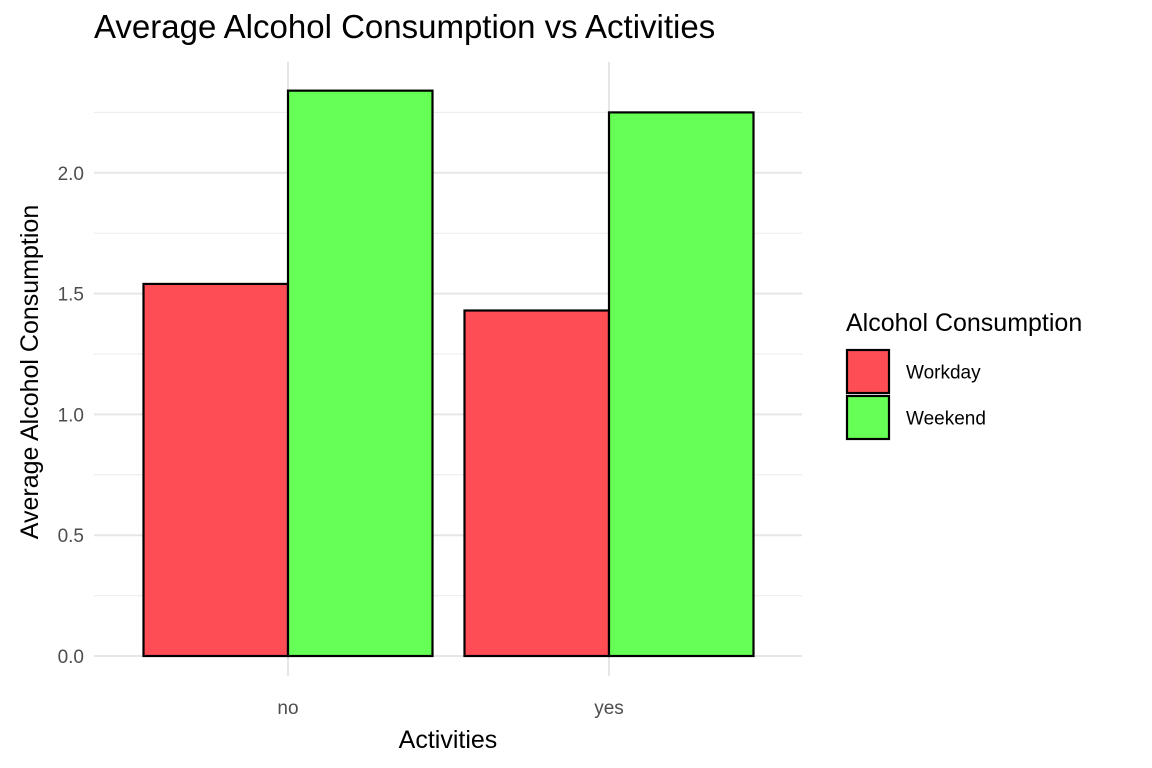 The width and height of the screenshot is (1152, 768). I want to click on legend-key-weekend, so click(868, 417).